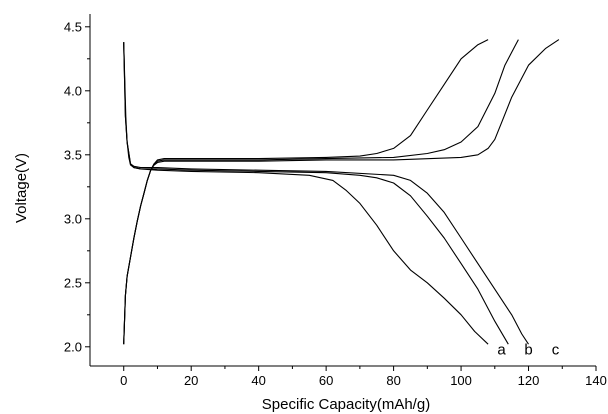 This screenshot has height=414, width=608. Describe the element at coordinates (258, 380) in the screenshot. I see `x-tick-label: 40` at that location.